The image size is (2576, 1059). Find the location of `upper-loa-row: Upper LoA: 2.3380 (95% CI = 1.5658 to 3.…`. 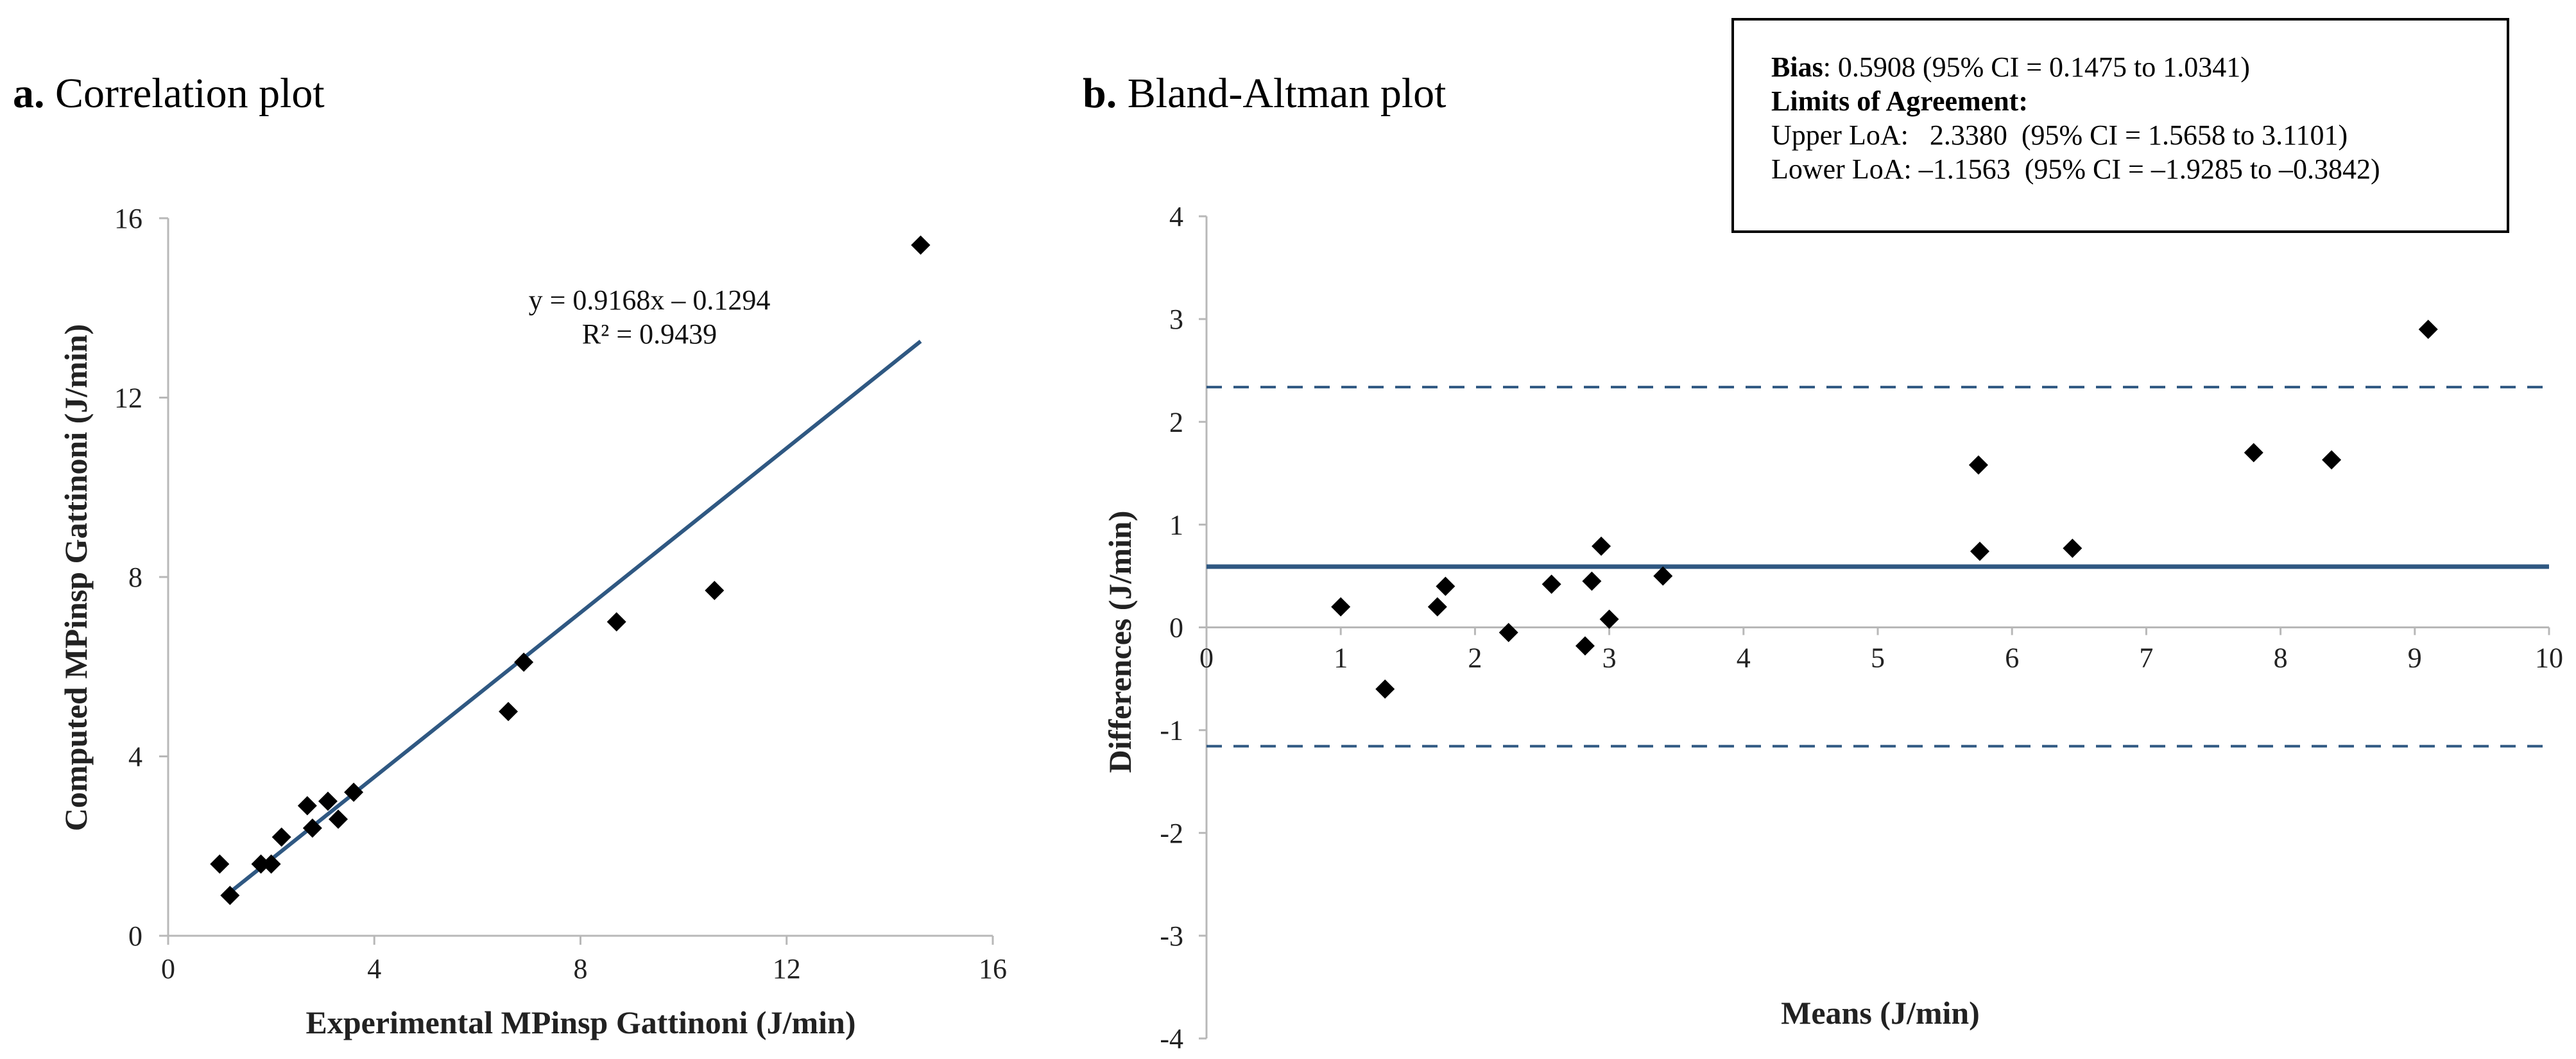

upper-loa-row: Upper LoA: 2.3380 (95% CI = 1.5658 to 3.… is located at coordinates (2059, 135).